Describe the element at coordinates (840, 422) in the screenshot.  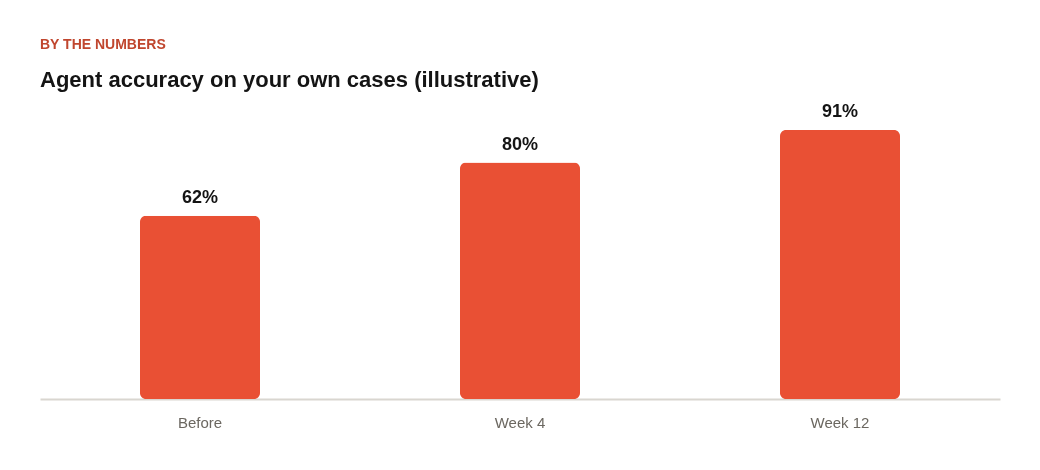
I see `x-tick-label: Week 12` at that location.